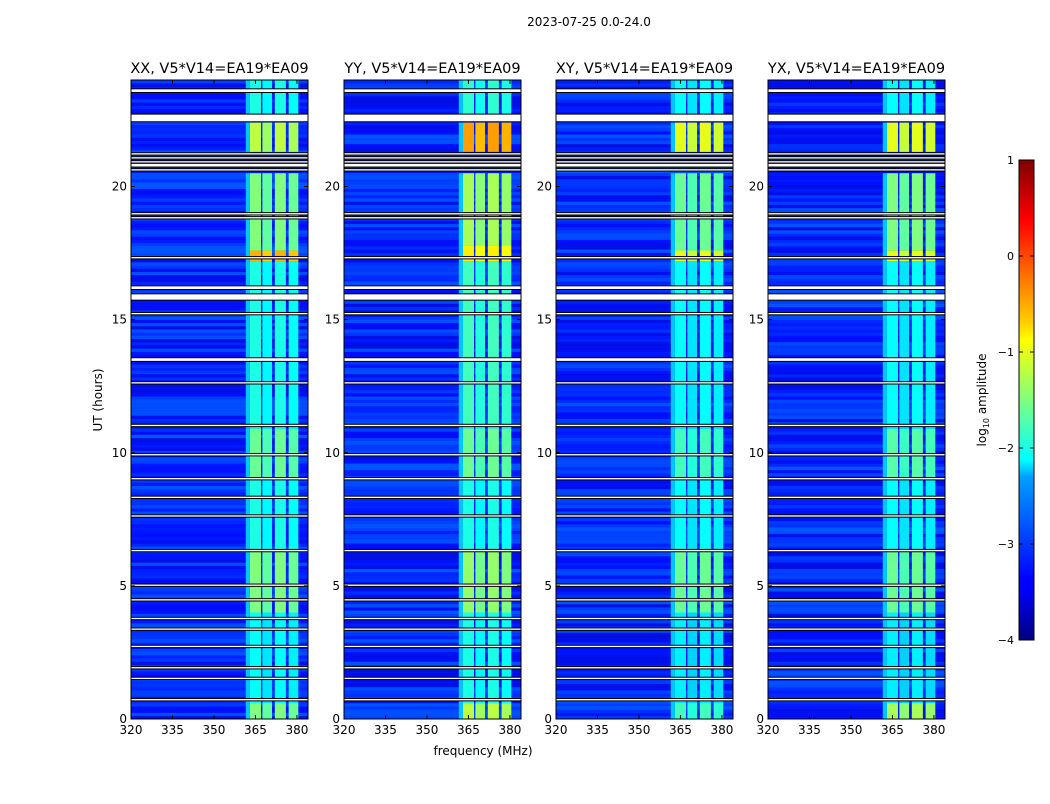 The image size is (1050, 804). I want to click on x-axis-label: frequency (MHz), so click(482, 751).